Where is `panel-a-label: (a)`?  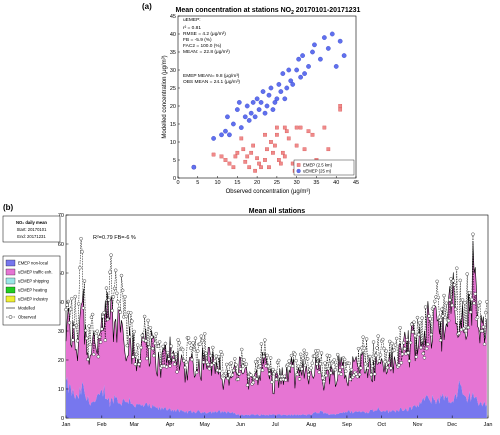 panel-a-label: (a) is located at coordinates (147, 6).